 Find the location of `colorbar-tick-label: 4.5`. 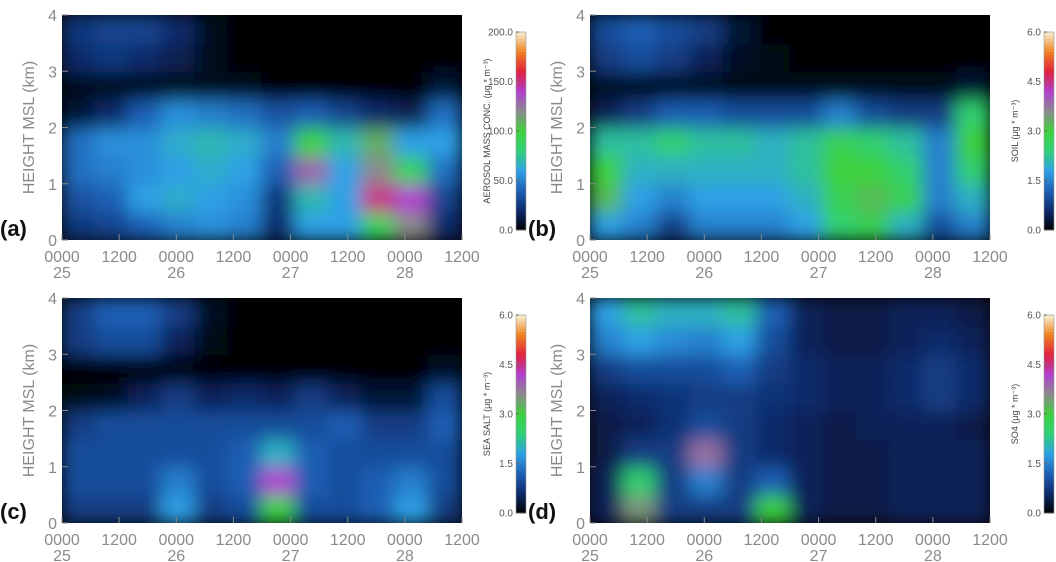

colorbar-tick-label: 4.5 is located at coordinates (506, 365).